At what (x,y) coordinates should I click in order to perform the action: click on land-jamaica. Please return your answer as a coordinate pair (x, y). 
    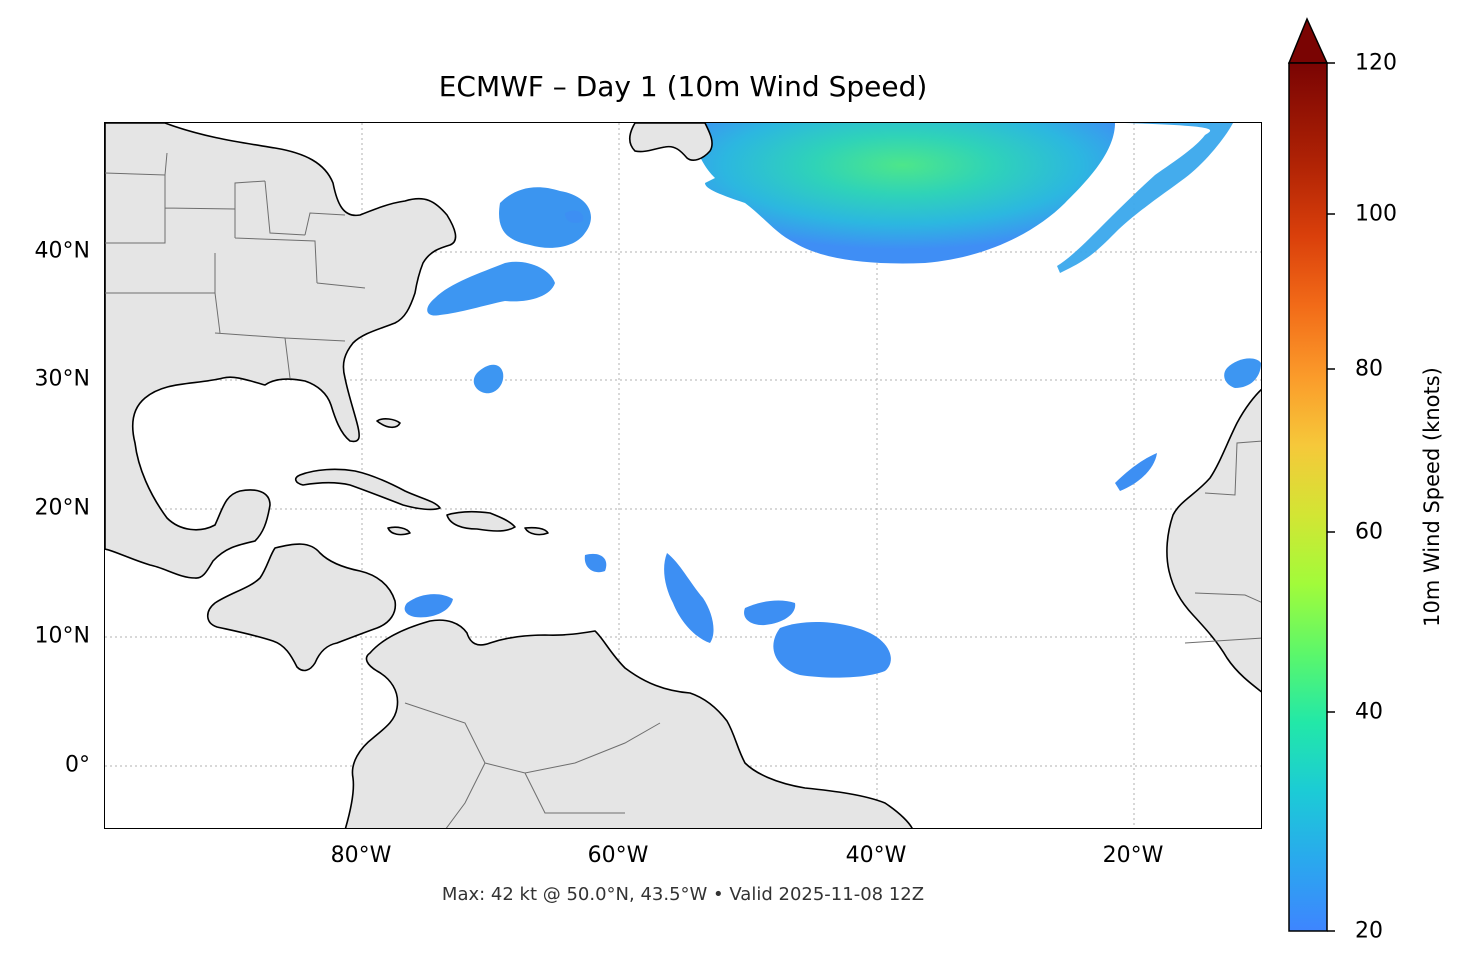
    Looking at the image, I should click on (399, 531).